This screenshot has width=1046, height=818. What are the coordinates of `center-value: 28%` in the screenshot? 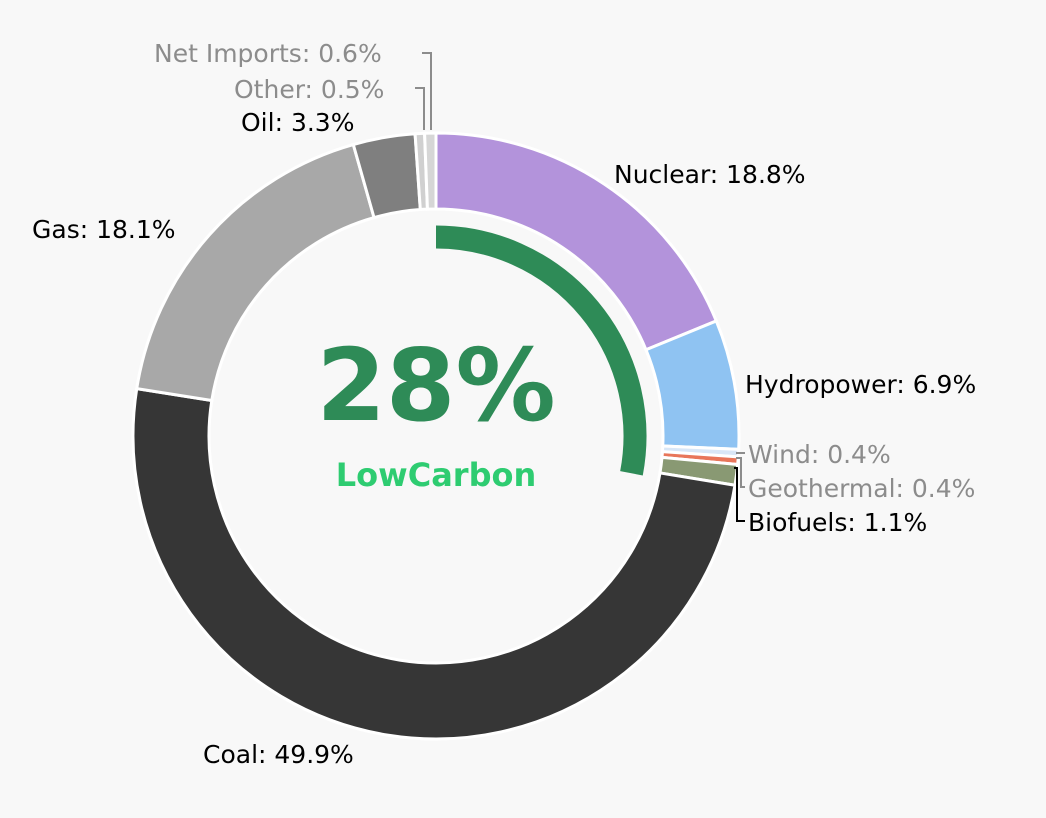 It's located at (435, 385).